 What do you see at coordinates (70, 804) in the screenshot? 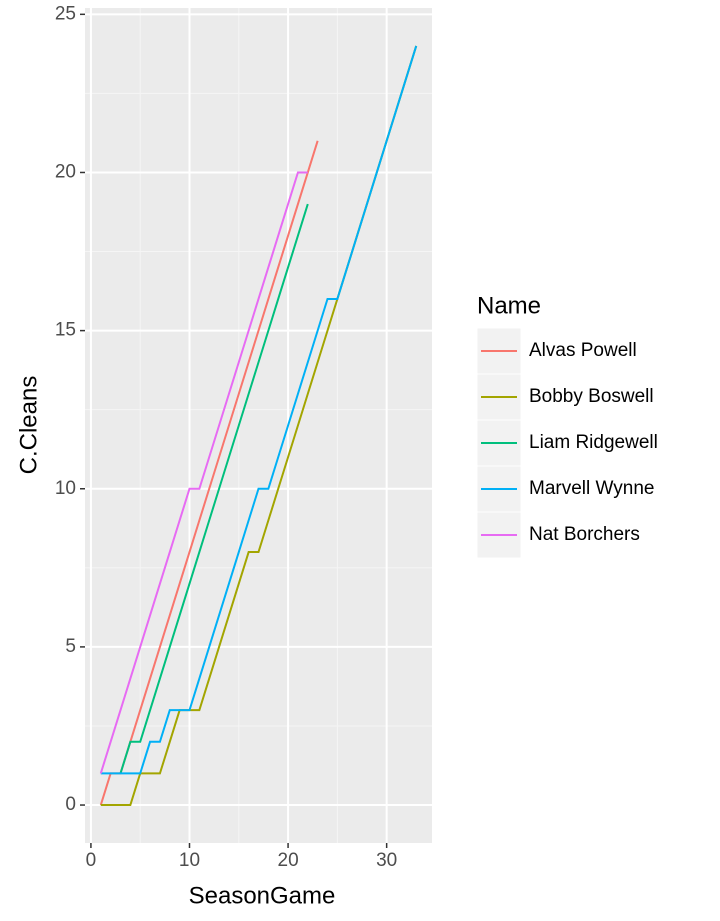
I see `y-tick-label: 0` at bounding box center [70, 804].